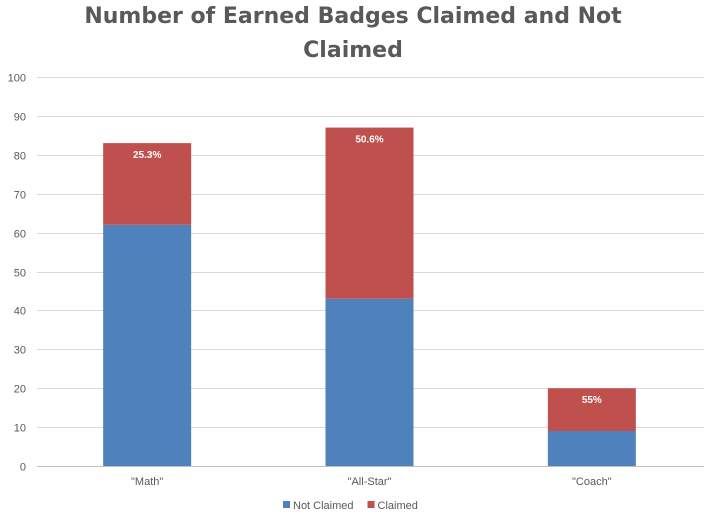  Describe the element at coordinates (20, 429) in the screenshot. I see `y-tick-label: 10` at that location.